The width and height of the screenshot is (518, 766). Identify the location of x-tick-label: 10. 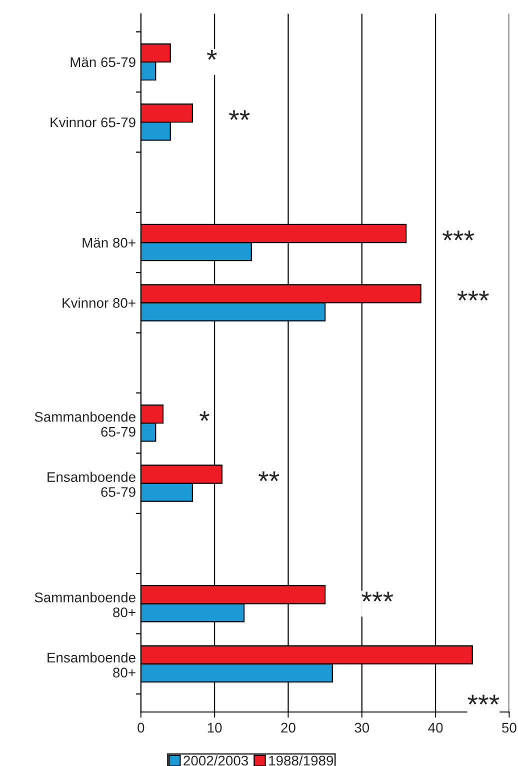
(215, 727).